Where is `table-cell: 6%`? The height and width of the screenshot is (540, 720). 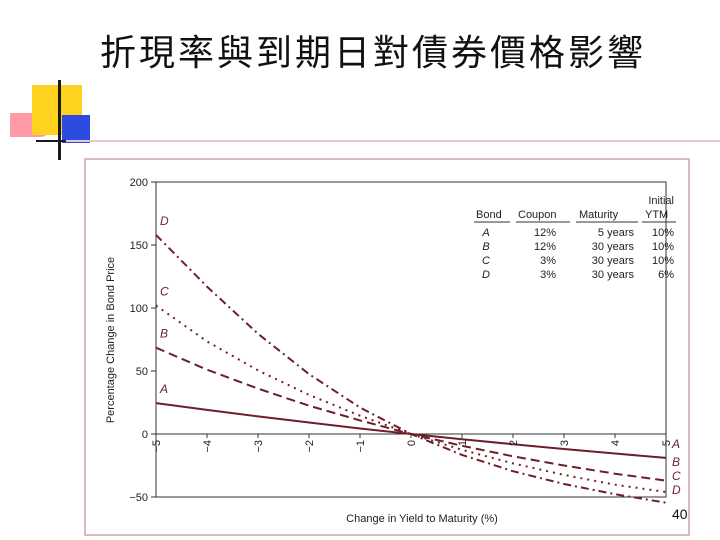 table-cell: 6% is located at coordinates (666, 275).